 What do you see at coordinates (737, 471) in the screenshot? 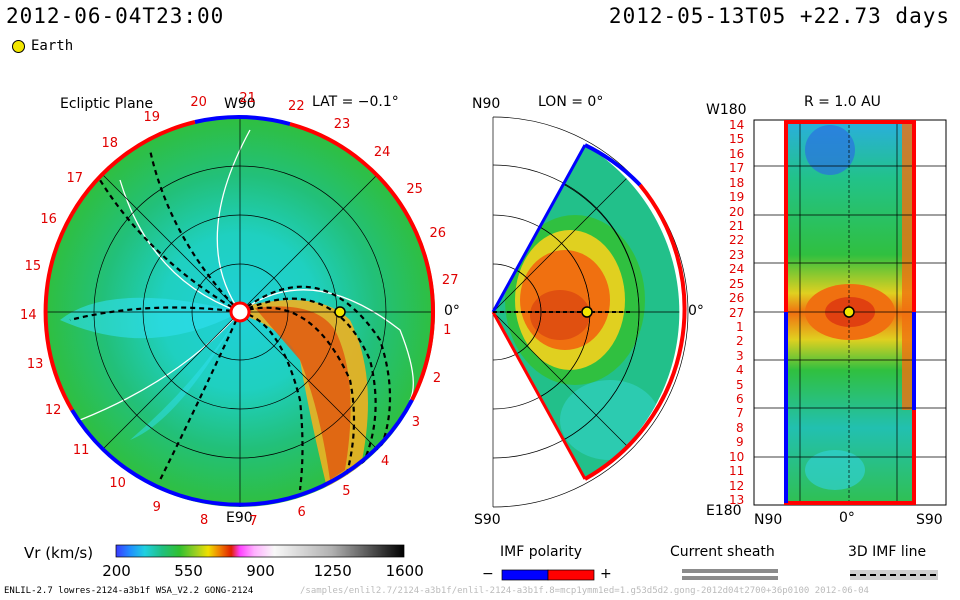
I see `map-y-number: 11` at bounding box center [737, 471].